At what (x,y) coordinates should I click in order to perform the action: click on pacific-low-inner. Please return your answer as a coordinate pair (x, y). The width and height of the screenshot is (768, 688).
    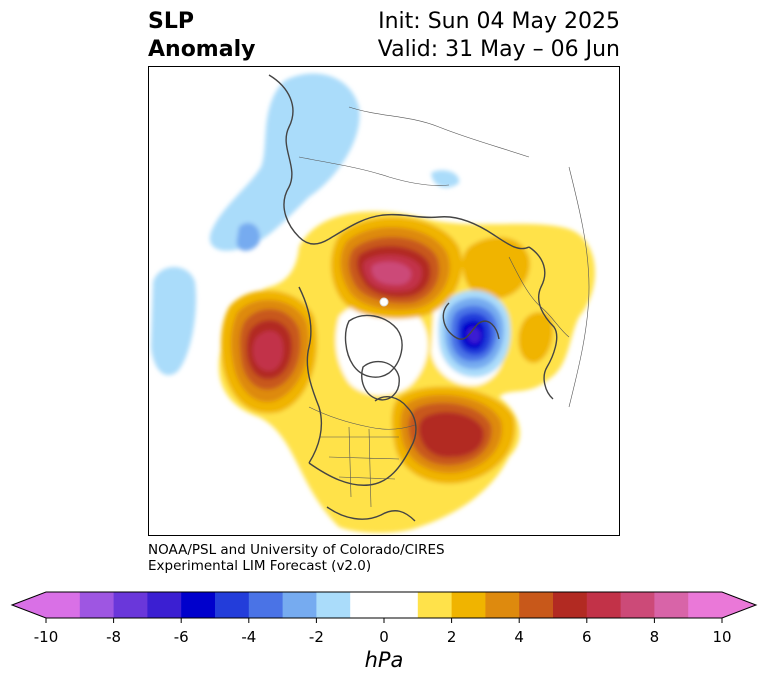
    Looking at the image, I should click on (248, 236).